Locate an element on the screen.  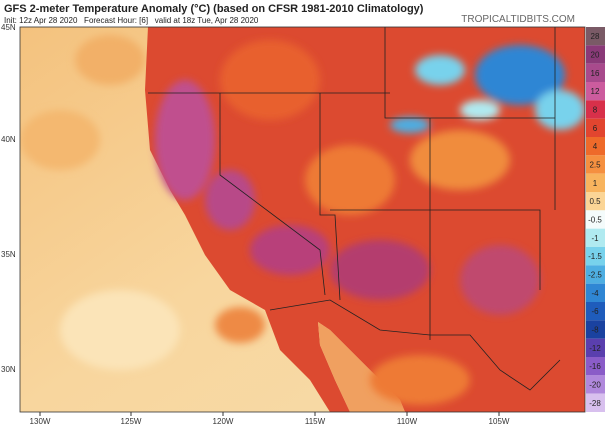
latitude-label: 35N is located at coordinates (8, 254).